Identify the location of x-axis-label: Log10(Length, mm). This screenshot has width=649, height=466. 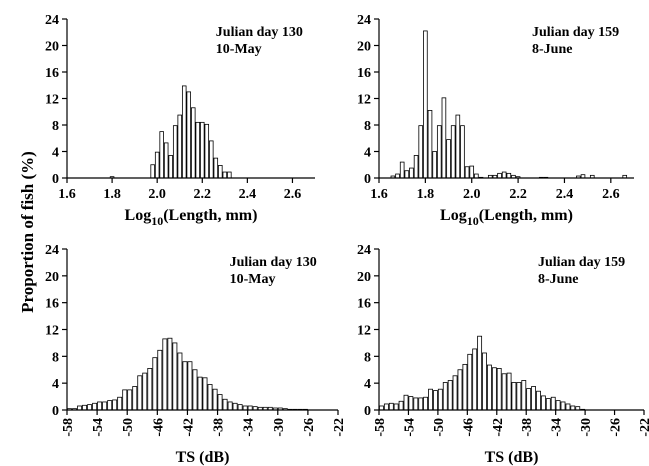
(191, 217).